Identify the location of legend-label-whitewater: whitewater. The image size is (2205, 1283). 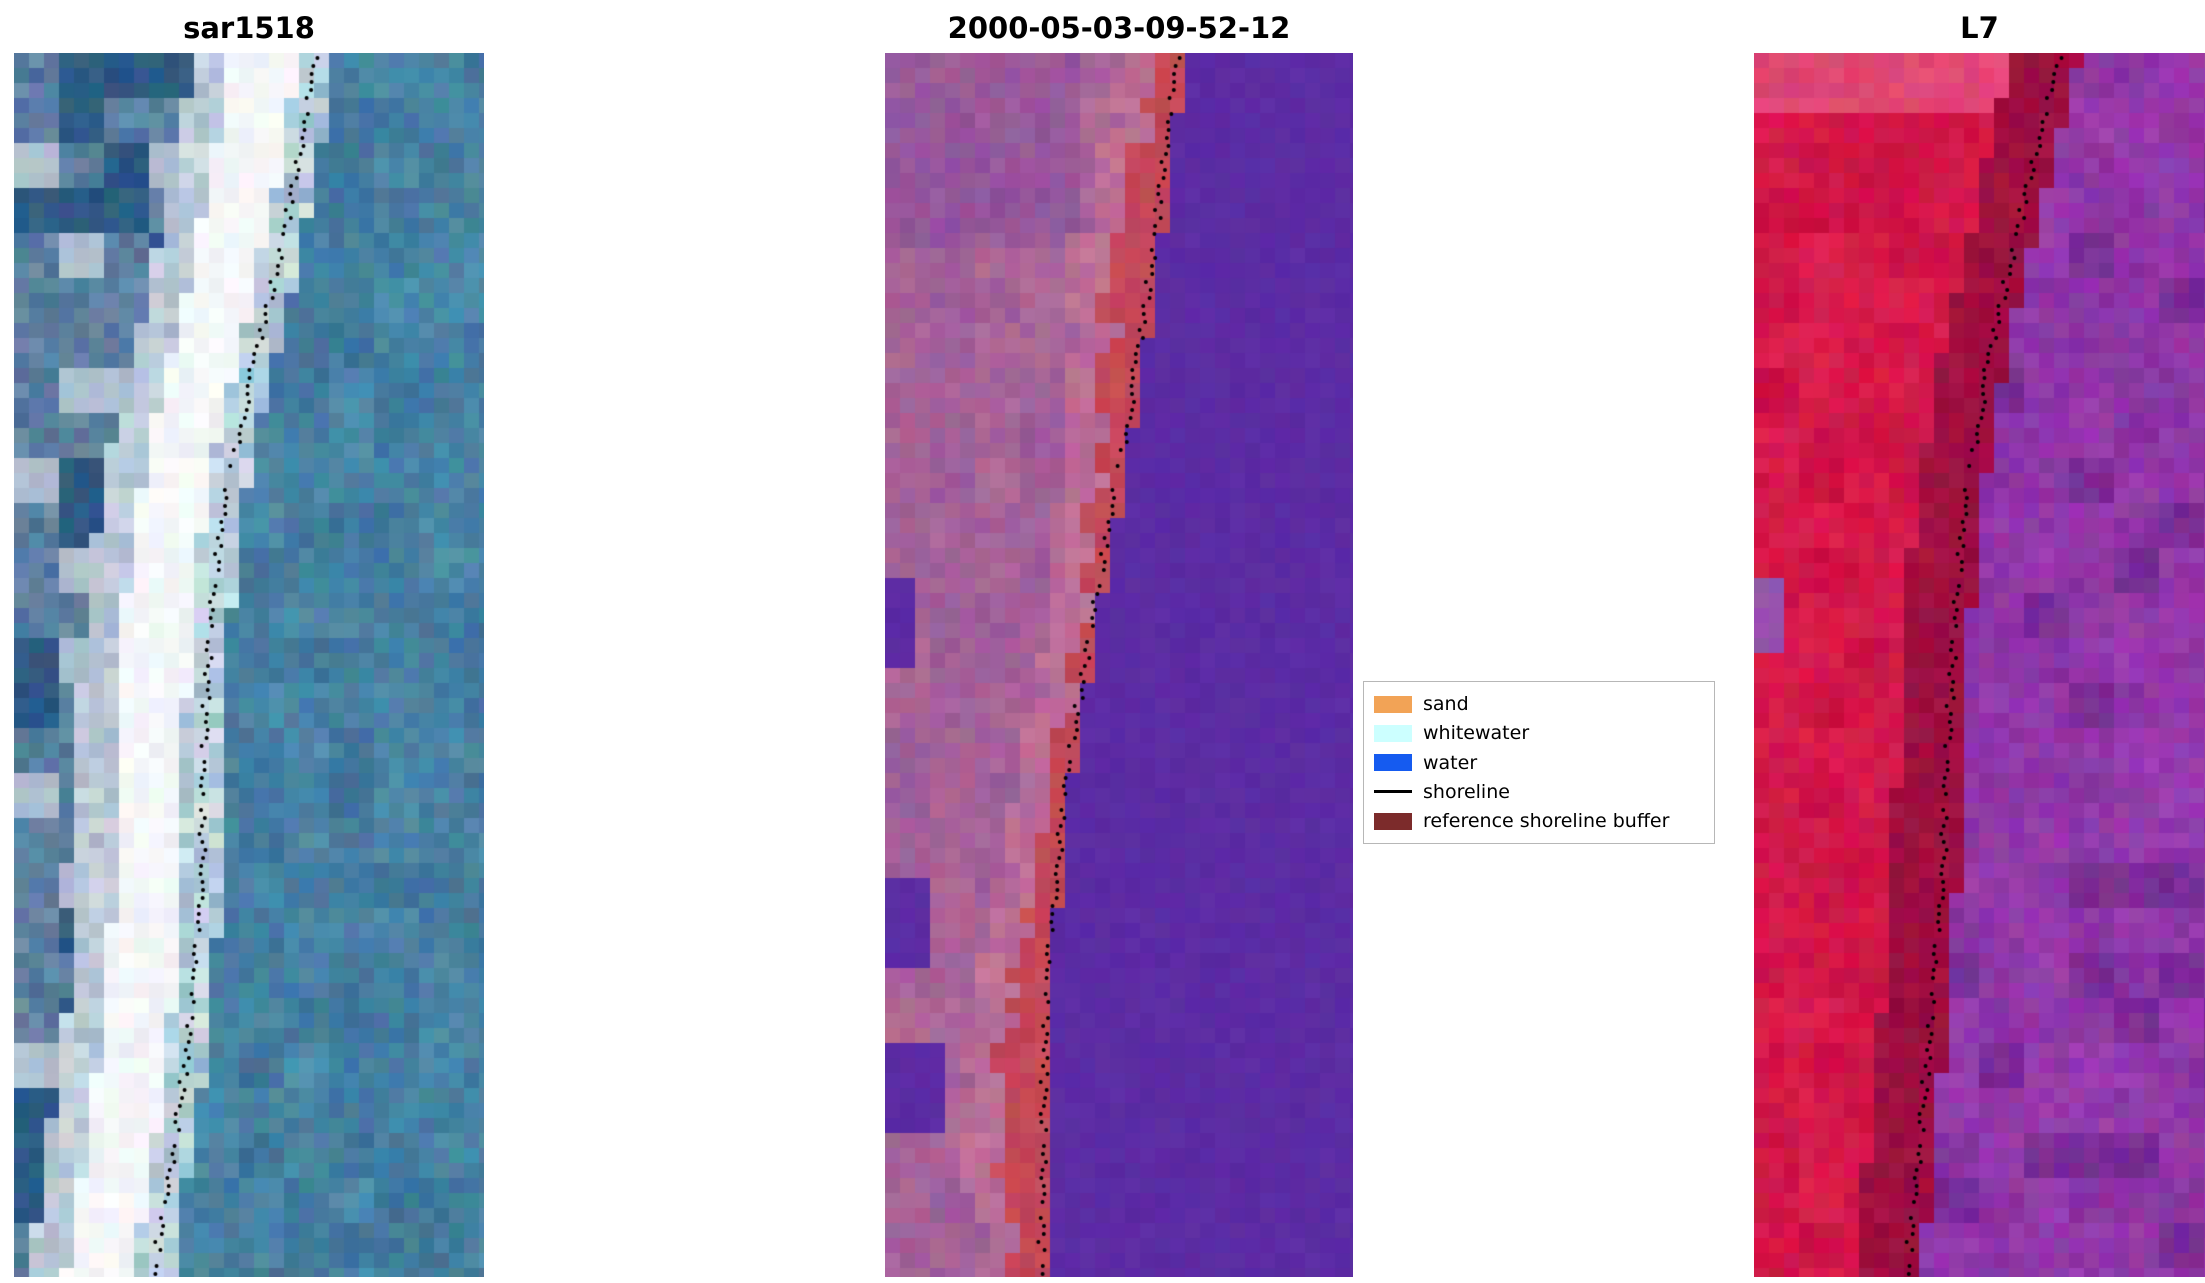
(1476, 733).